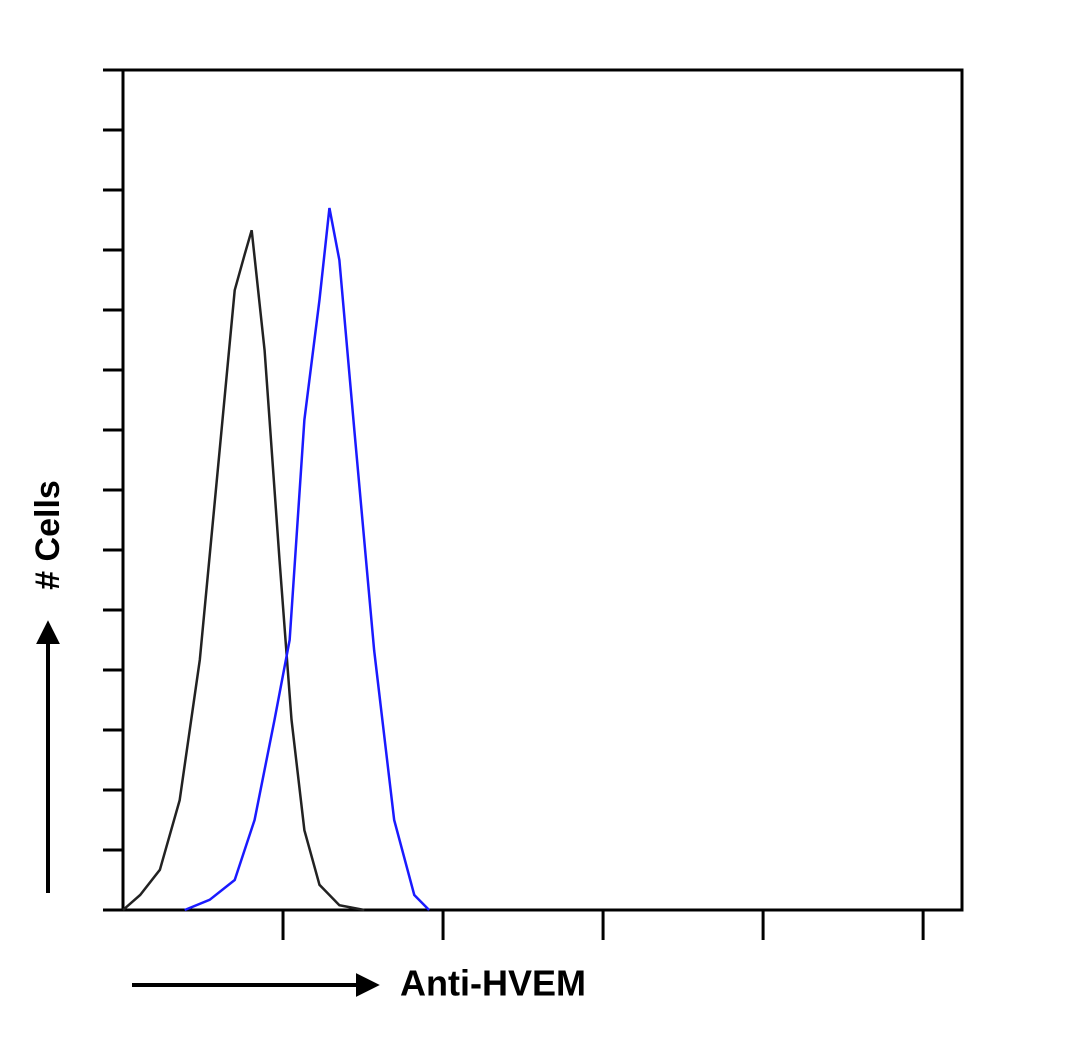 The height and width of the screenshot is (1038, 1080). Describe the element at coordinates (48, 535) in the screenshot. I see `y-axis-label: # Cells` at that location.